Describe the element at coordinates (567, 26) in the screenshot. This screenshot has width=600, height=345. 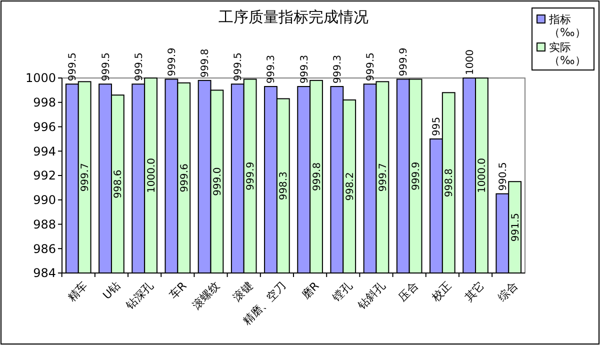
I see `legend-label: 指标（‰）` at that location.